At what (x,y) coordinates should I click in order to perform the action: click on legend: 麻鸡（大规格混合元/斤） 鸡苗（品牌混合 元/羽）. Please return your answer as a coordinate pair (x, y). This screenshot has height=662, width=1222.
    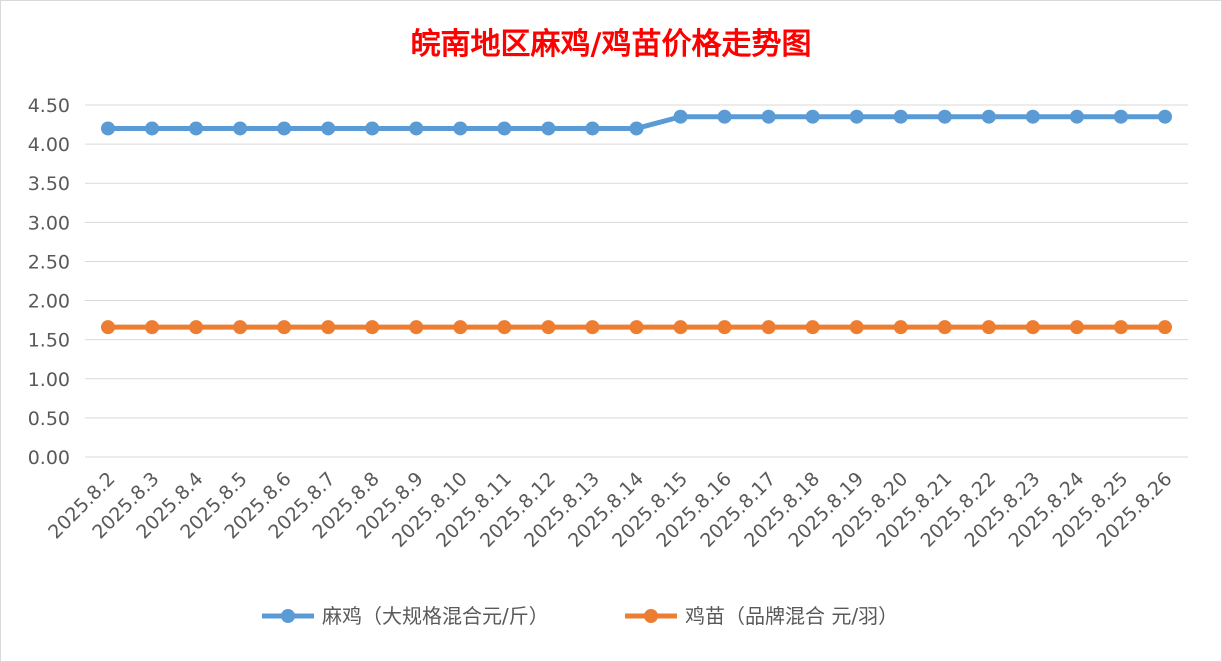
    Looking at the image, I should click on (580, 616).